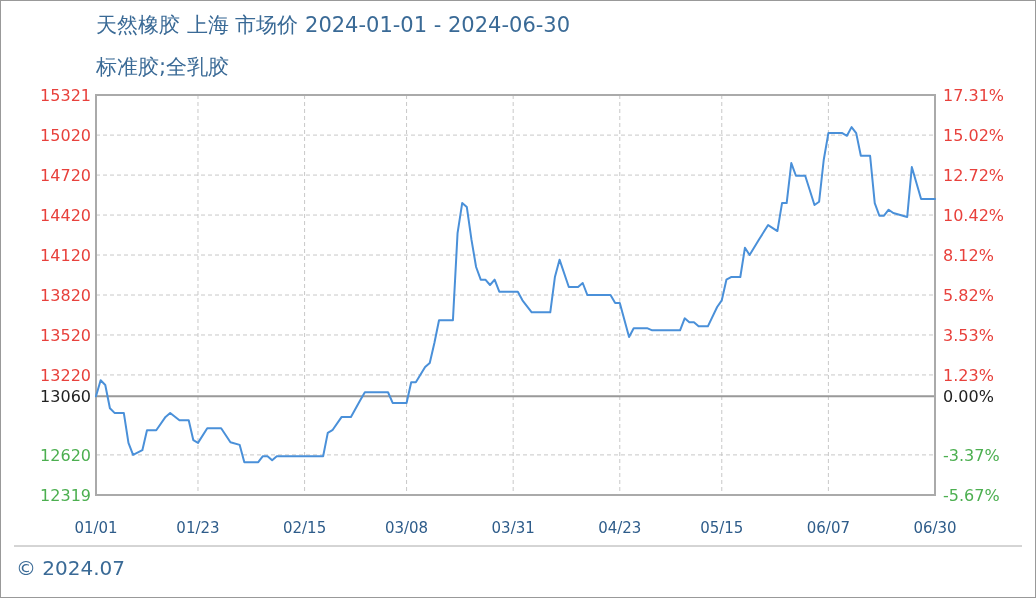  Describe the element at coordinates (971, 495) in the screenshot. I see `y2-tick-label: -5.67%` at that location.